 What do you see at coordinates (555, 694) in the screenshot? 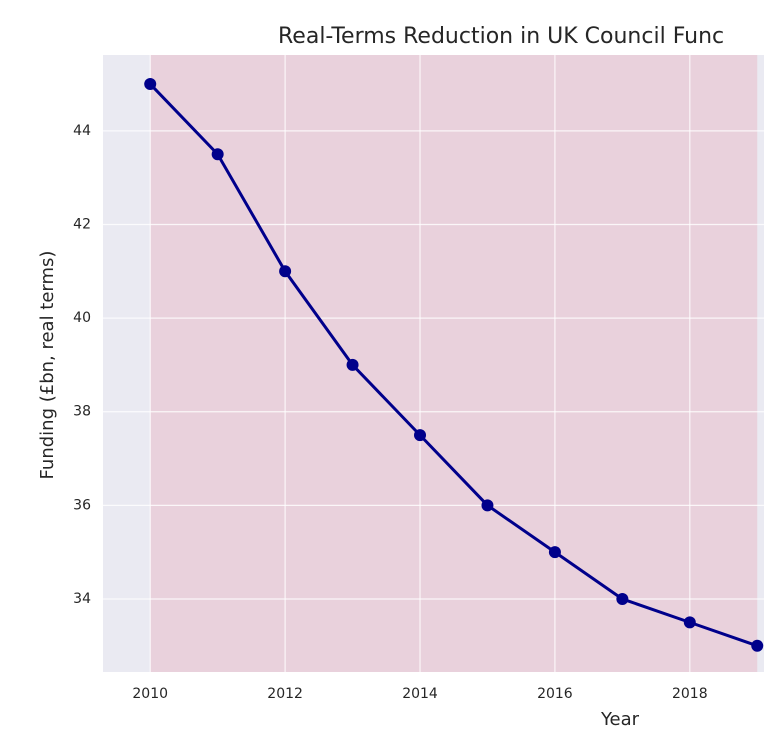
I see `x-tick-label: 2016` at bounding box center [555, 694].